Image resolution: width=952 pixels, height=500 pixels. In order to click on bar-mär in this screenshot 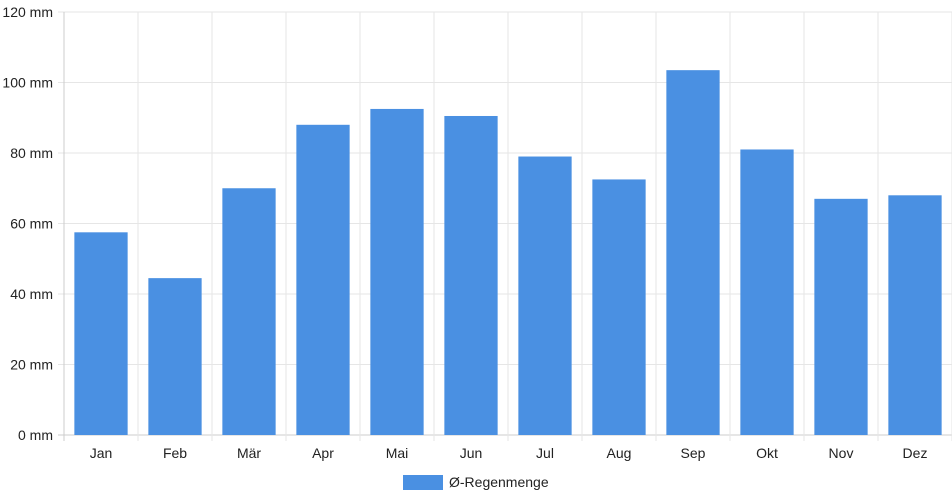, I will do `click(249, 311)`.